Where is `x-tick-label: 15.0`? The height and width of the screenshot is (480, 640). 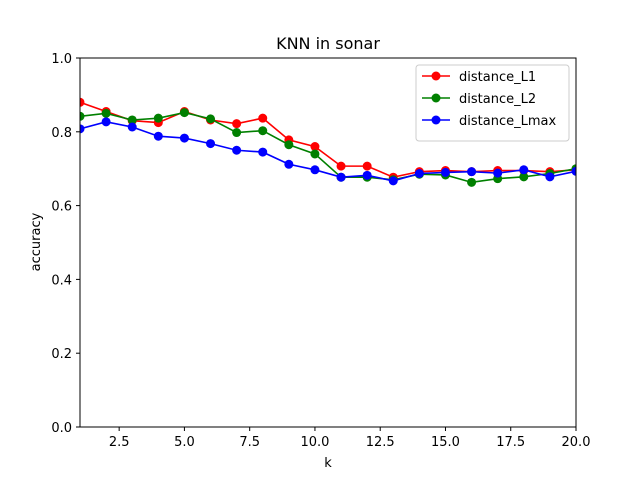
x-tick-label: 15.0 is located at coordinates (445, 442).